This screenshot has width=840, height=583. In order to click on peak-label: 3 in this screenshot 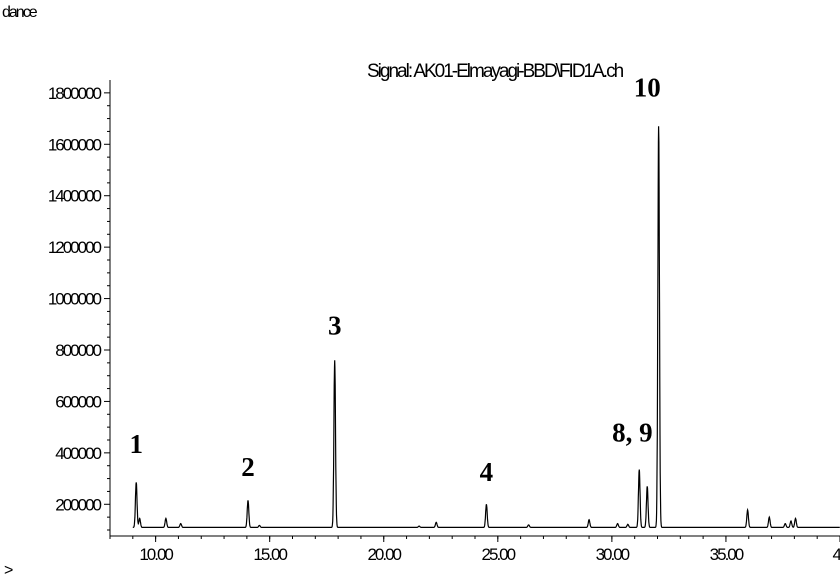, I will do `click(335, 326)`.